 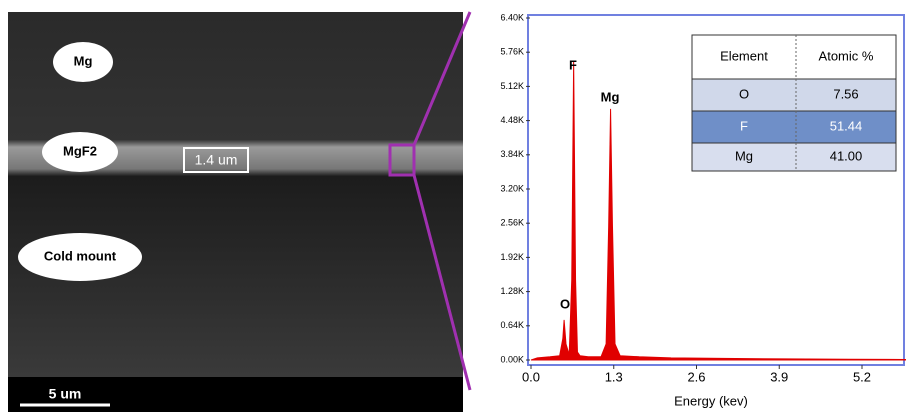 What do you see at coordinates (402, 160) in the screenshot?
I see `zoom-box` at bounding box center [402, 160].